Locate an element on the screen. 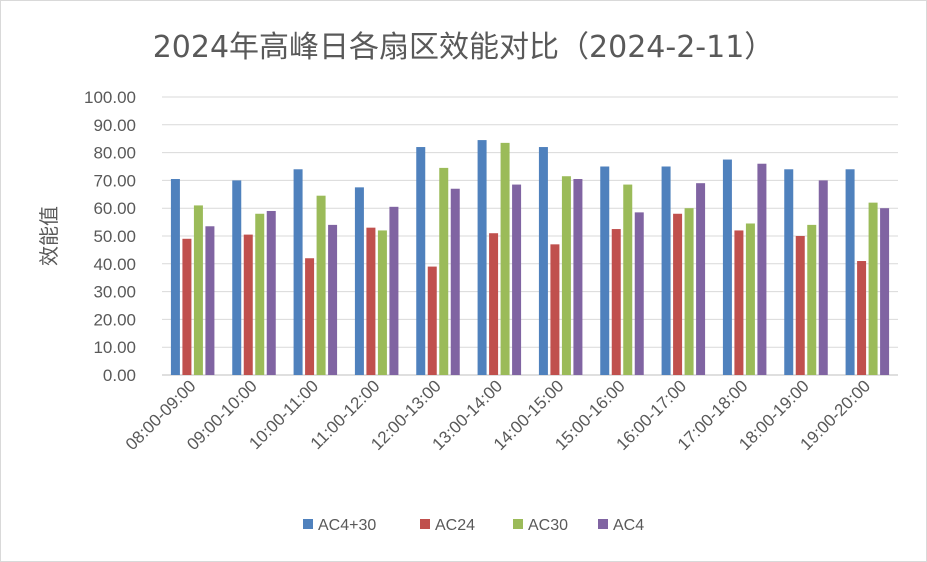 This screenshot has width=927, height=562. legend-label: AC4 is located at coordinates (628, 525).